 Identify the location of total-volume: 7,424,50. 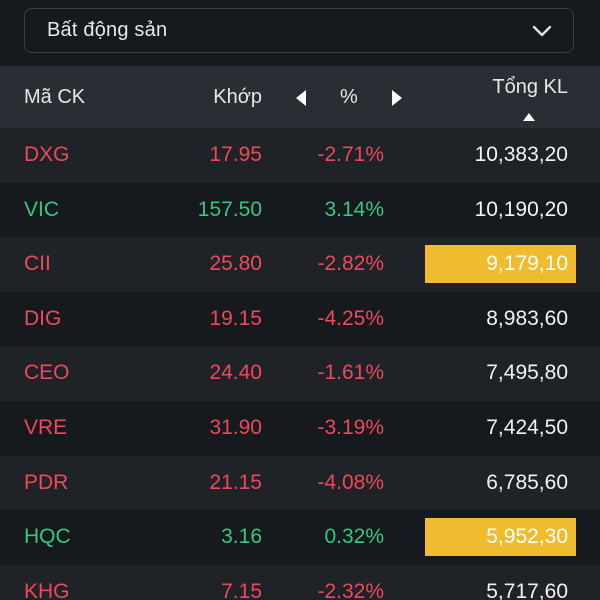
(527, 427).